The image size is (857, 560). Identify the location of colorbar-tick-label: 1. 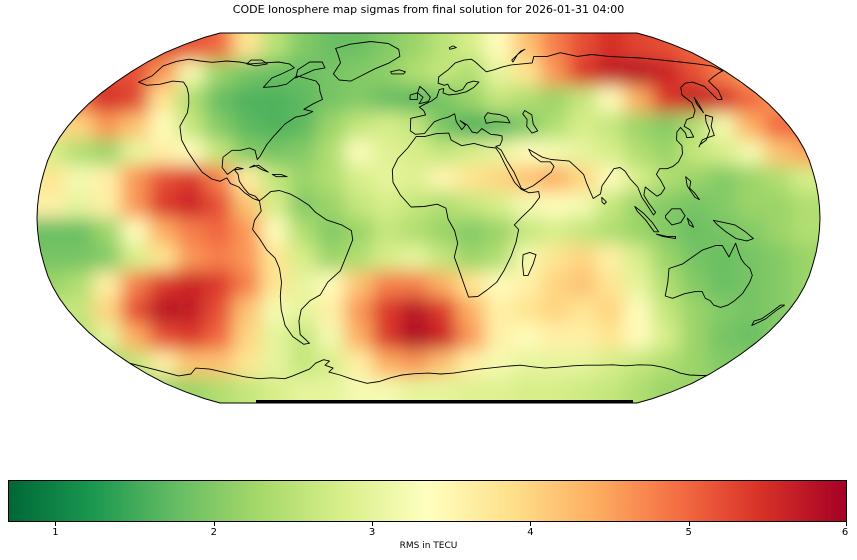
(55, 532).